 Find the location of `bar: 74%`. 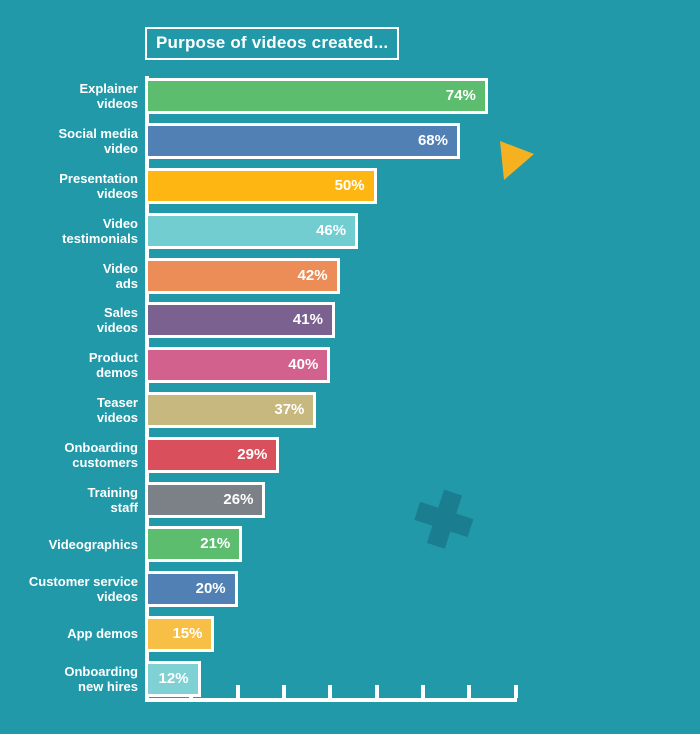

bar: 74% is located at coordinates (316, 96).